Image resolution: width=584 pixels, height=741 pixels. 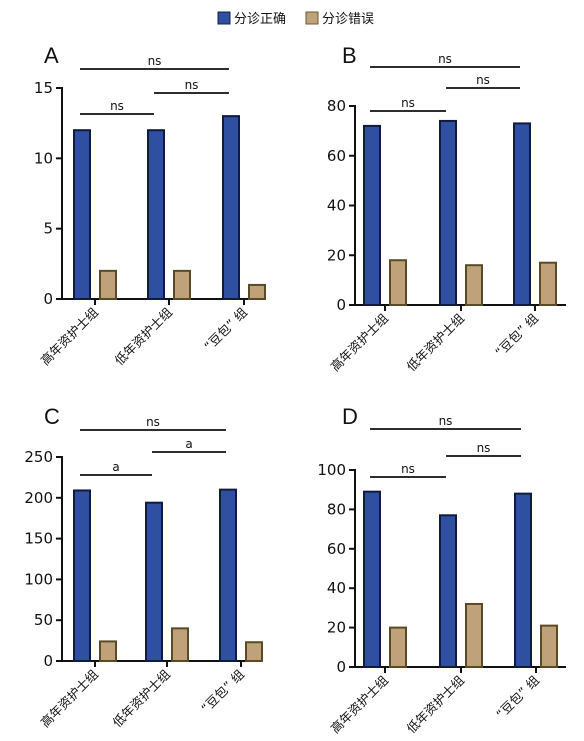 I want to click on y-tick-label: 5, so click(x=48, y=229).